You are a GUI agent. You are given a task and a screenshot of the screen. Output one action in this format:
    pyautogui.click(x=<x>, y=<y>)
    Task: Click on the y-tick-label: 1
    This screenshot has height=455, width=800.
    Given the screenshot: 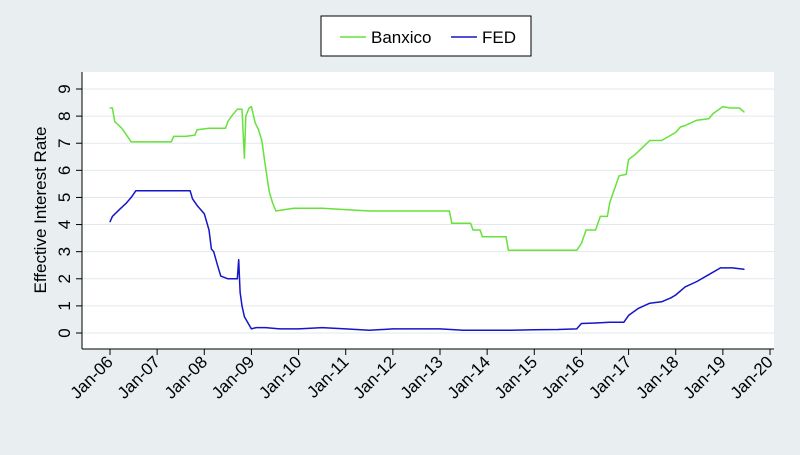 What is the action you would take?
    pyautogui.click(x=64, y=305)
    